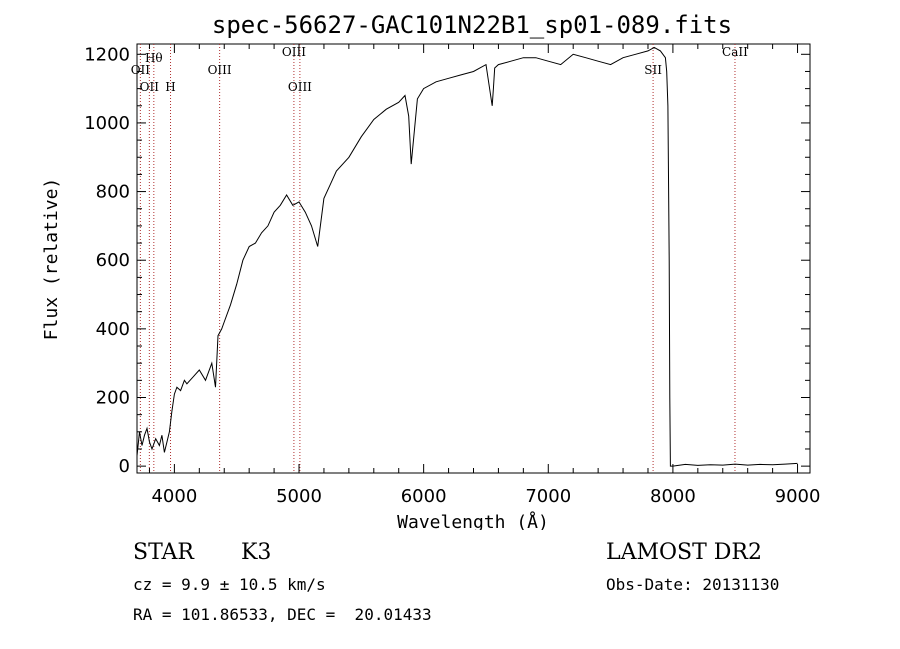  Describe the element at coordinates (548, 496) in the screenshot. I see `x-tick-label: 7000` at that location.